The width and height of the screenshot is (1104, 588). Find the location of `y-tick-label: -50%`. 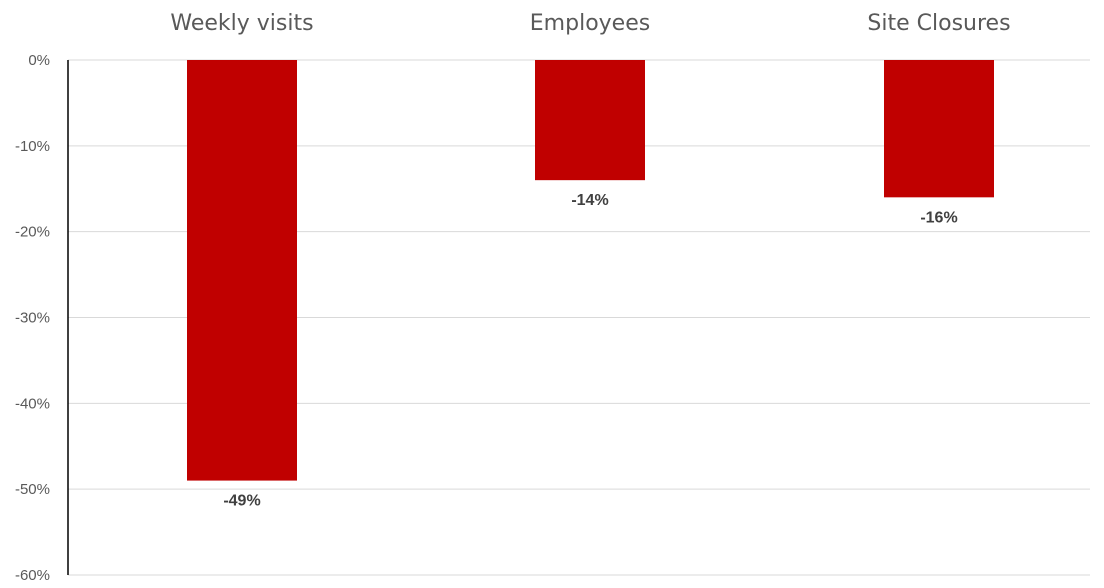

y-tick-label: -50% is located at coordinates (32, 489).